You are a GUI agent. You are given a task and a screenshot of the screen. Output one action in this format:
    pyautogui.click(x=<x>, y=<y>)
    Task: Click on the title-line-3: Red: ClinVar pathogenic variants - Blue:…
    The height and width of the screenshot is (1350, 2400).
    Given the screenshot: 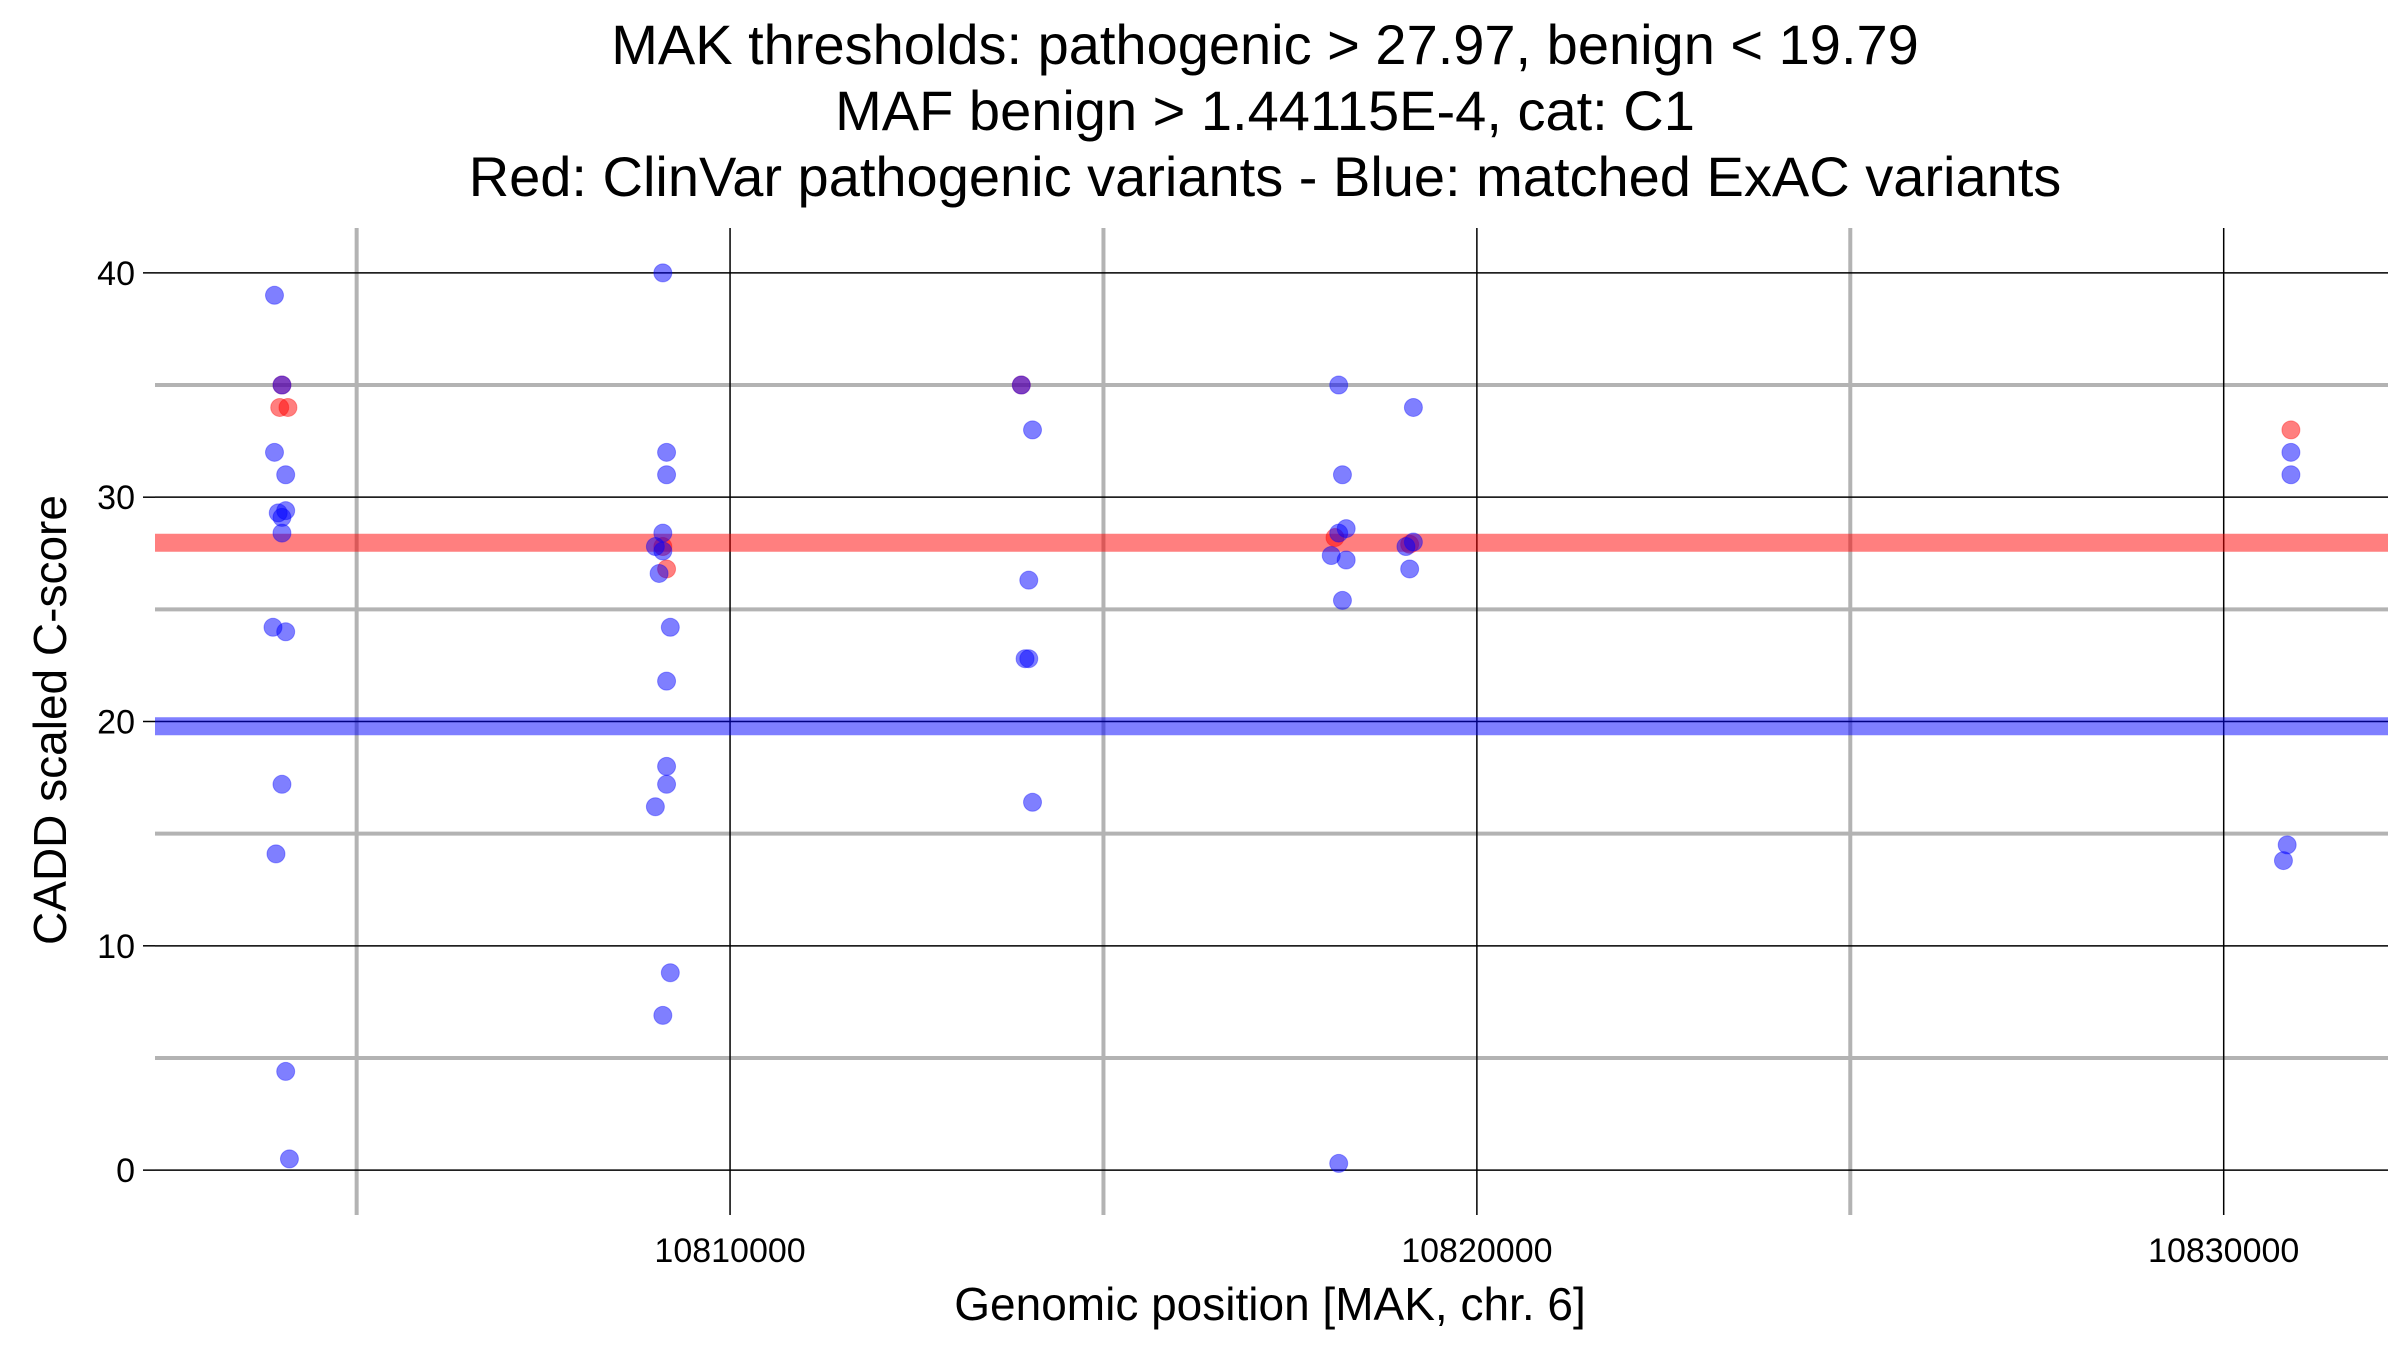 What is the action you would take?
    pyautogui.click(x=1265, y=176)
    